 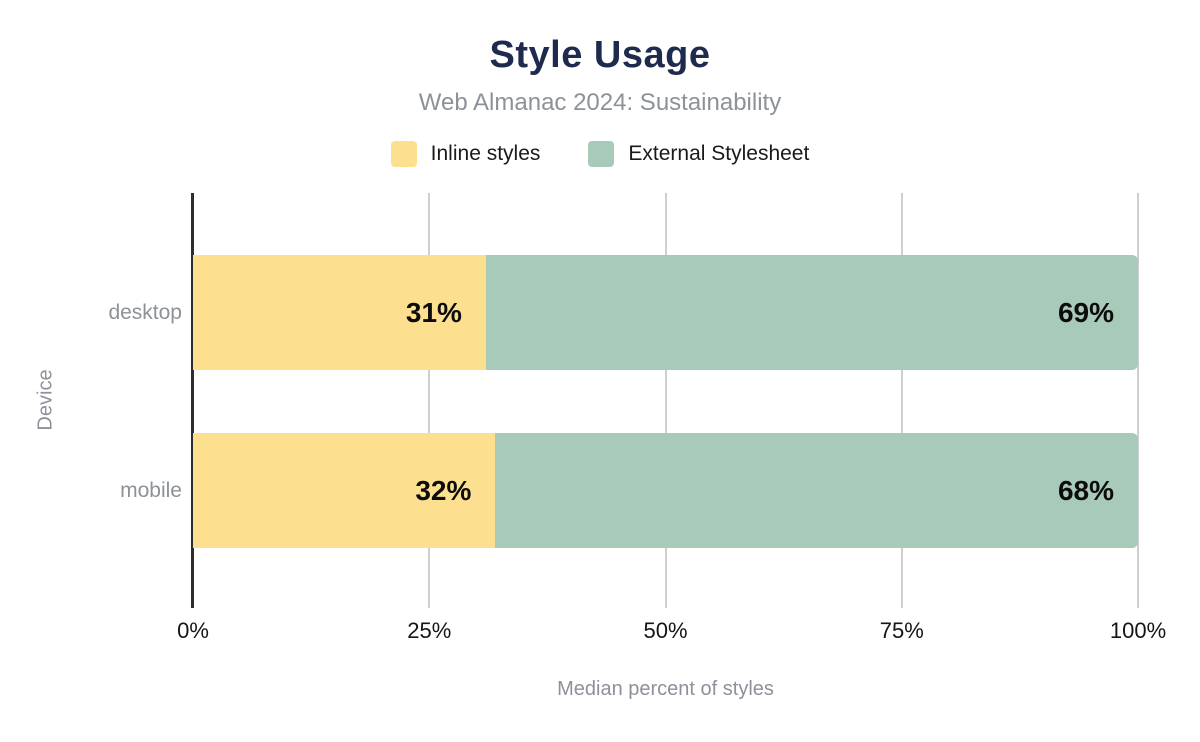 I want to click on legend-swatch-inline-styles, so click(x=403, y=154).